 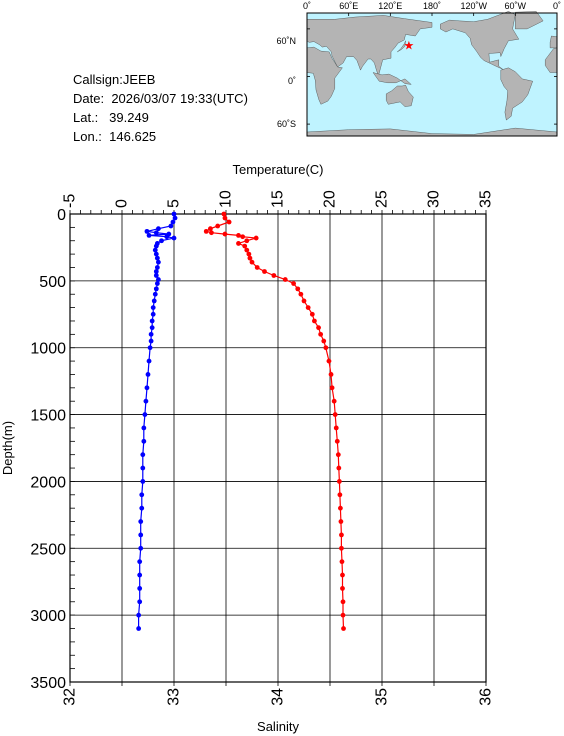 I want to click on depth-tick-label: 2500, so click(x=48, y=549).